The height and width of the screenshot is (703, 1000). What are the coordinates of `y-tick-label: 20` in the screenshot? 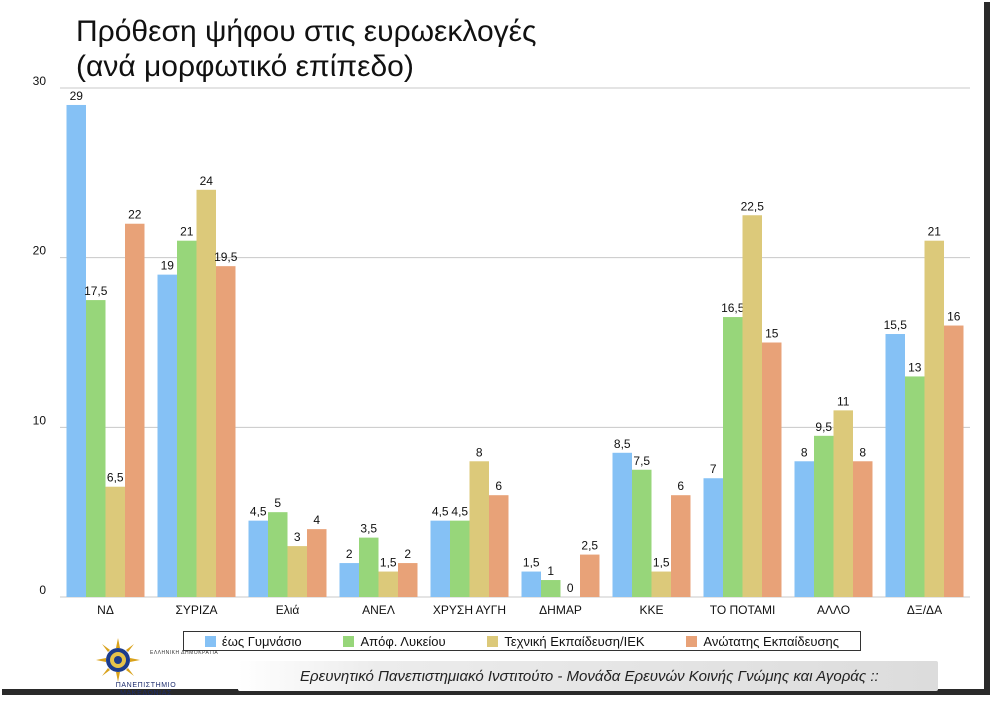 It's located at (40, 251).